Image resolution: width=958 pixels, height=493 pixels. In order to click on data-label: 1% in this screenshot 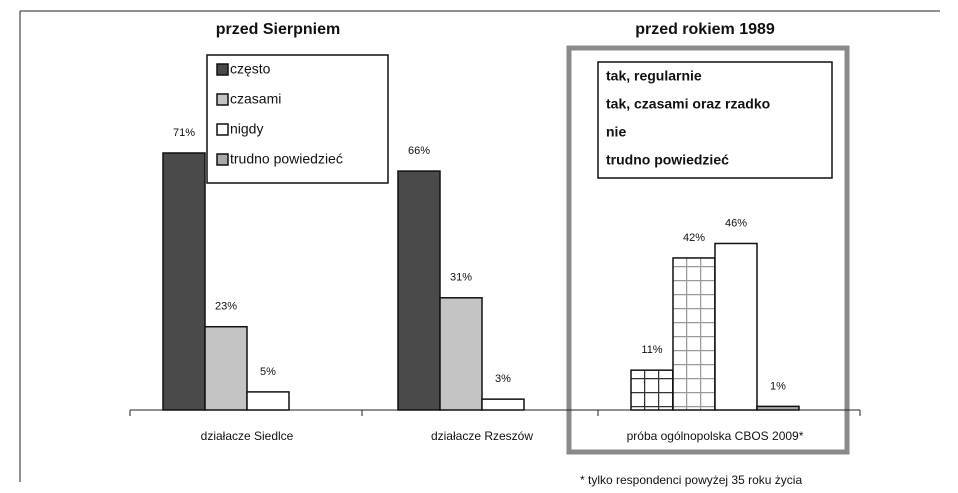, I will do `click(778, 386)`.